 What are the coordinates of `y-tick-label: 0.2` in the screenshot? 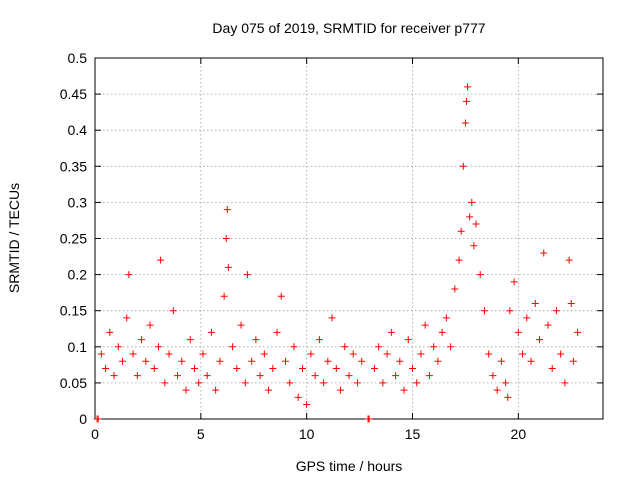 It's located at (78, 275).